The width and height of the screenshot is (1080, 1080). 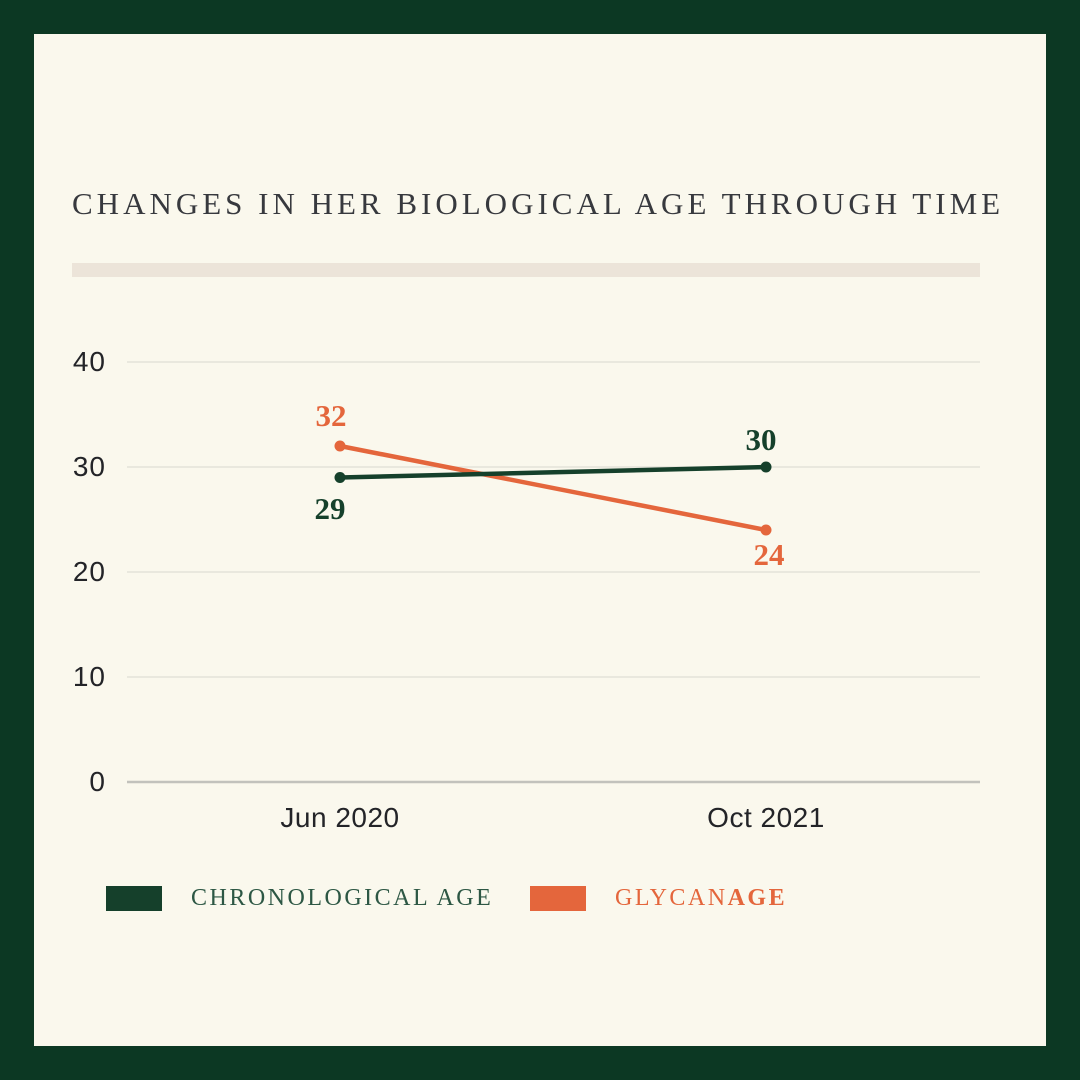 I want to click on legend-label-chronological-age: CHRONOLOGICAL AGE, so click(x=342, y=898).